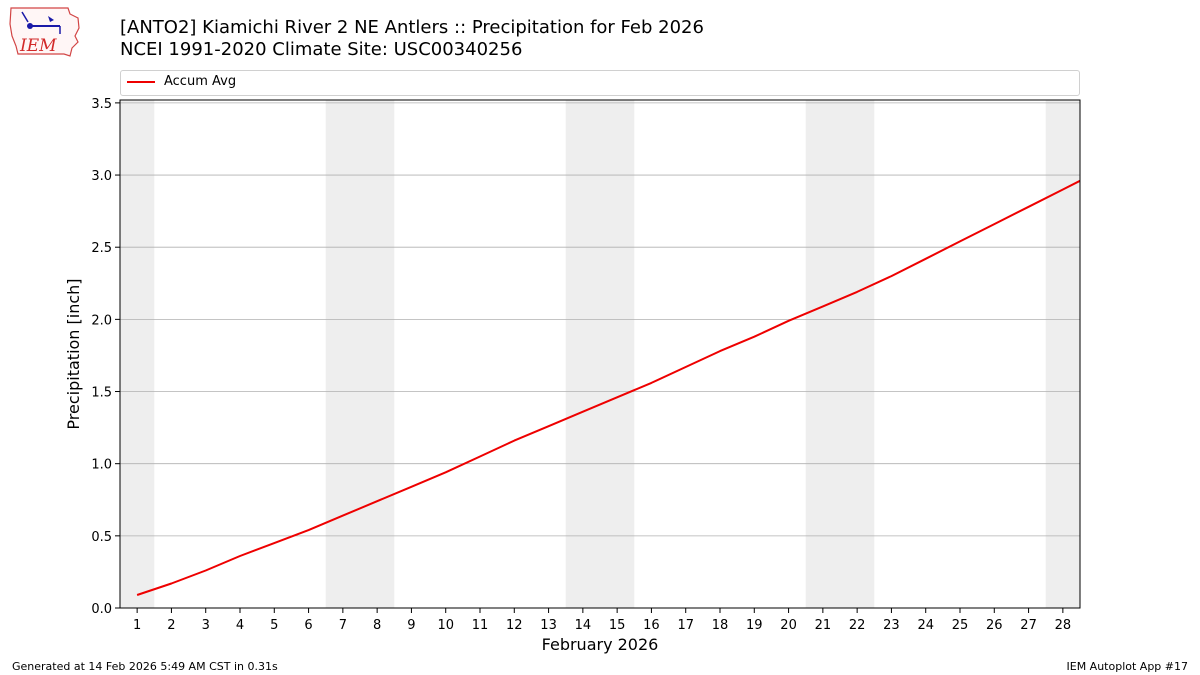 Image resolution: width=1200 pixels, height=675 pixels. What do you see at coordinates (445, 625) in the screenshot?
I see `x-tick-label-10: 10` at bounding box center [445, 625].